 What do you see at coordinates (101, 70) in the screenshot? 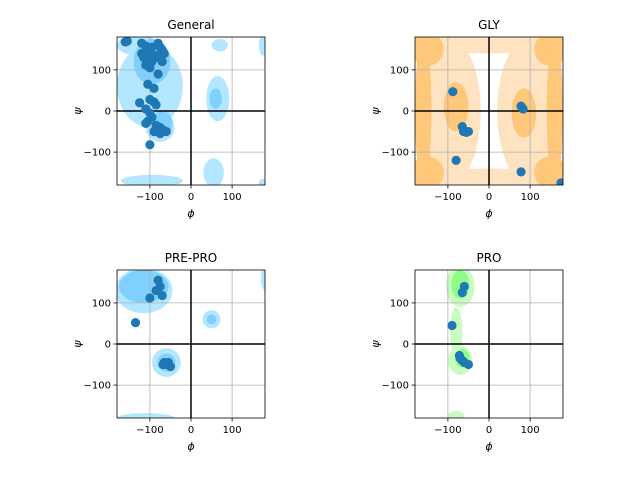
I see `y-tick-label-general: 100` at bounding box center [101, 70].